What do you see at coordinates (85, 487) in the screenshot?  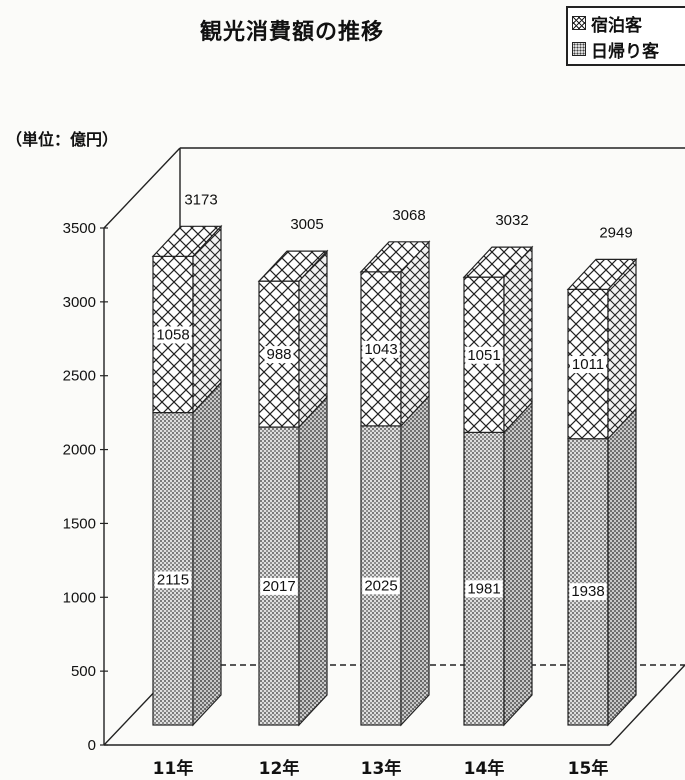 I see `y-axis: 0 500 1000 1500 2000 2500 3000 3500` at bounding box center [85, 487].